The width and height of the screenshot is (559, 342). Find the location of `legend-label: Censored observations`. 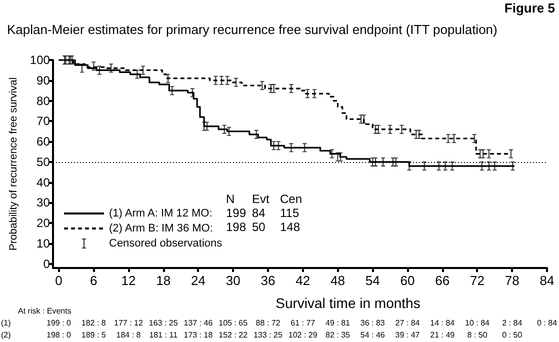

legend-label: Censored observations is located at coordinates (166, 244).